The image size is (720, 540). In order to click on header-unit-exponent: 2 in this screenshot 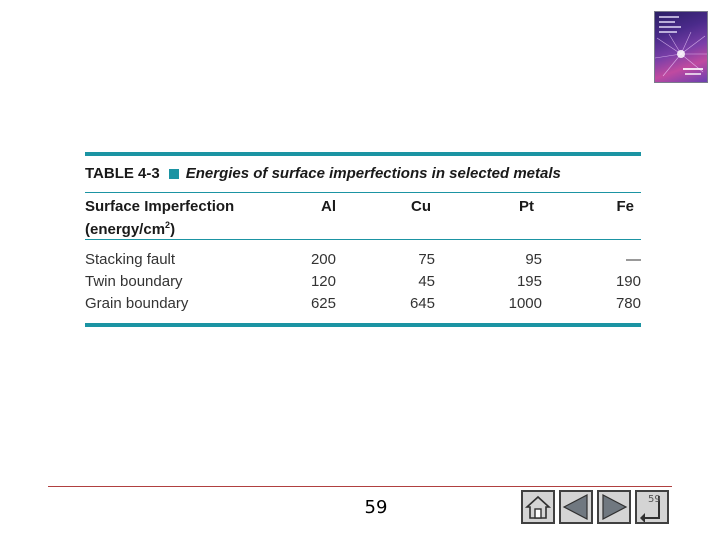, I will do `click(168, 225)`.